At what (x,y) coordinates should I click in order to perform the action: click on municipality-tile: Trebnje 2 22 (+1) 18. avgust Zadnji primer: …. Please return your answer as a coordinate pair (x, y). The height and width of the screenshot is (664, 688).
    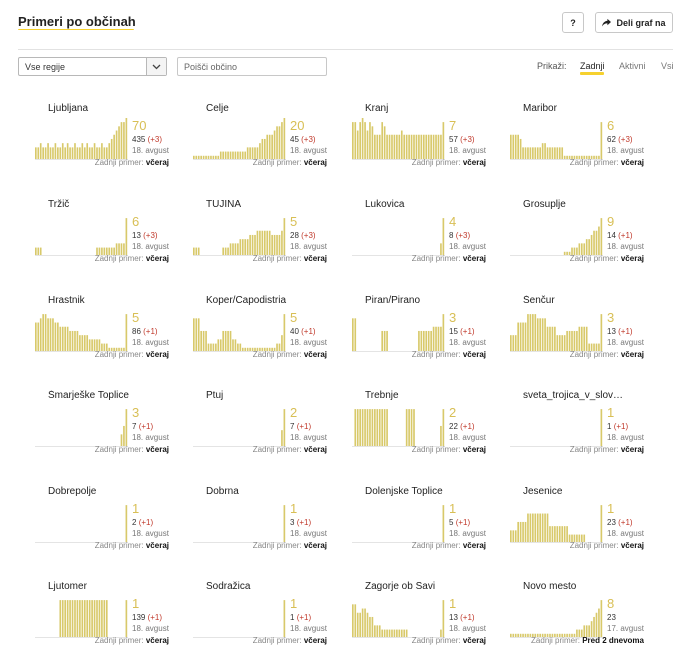
    Looking at the image, I should click on (422, 435).